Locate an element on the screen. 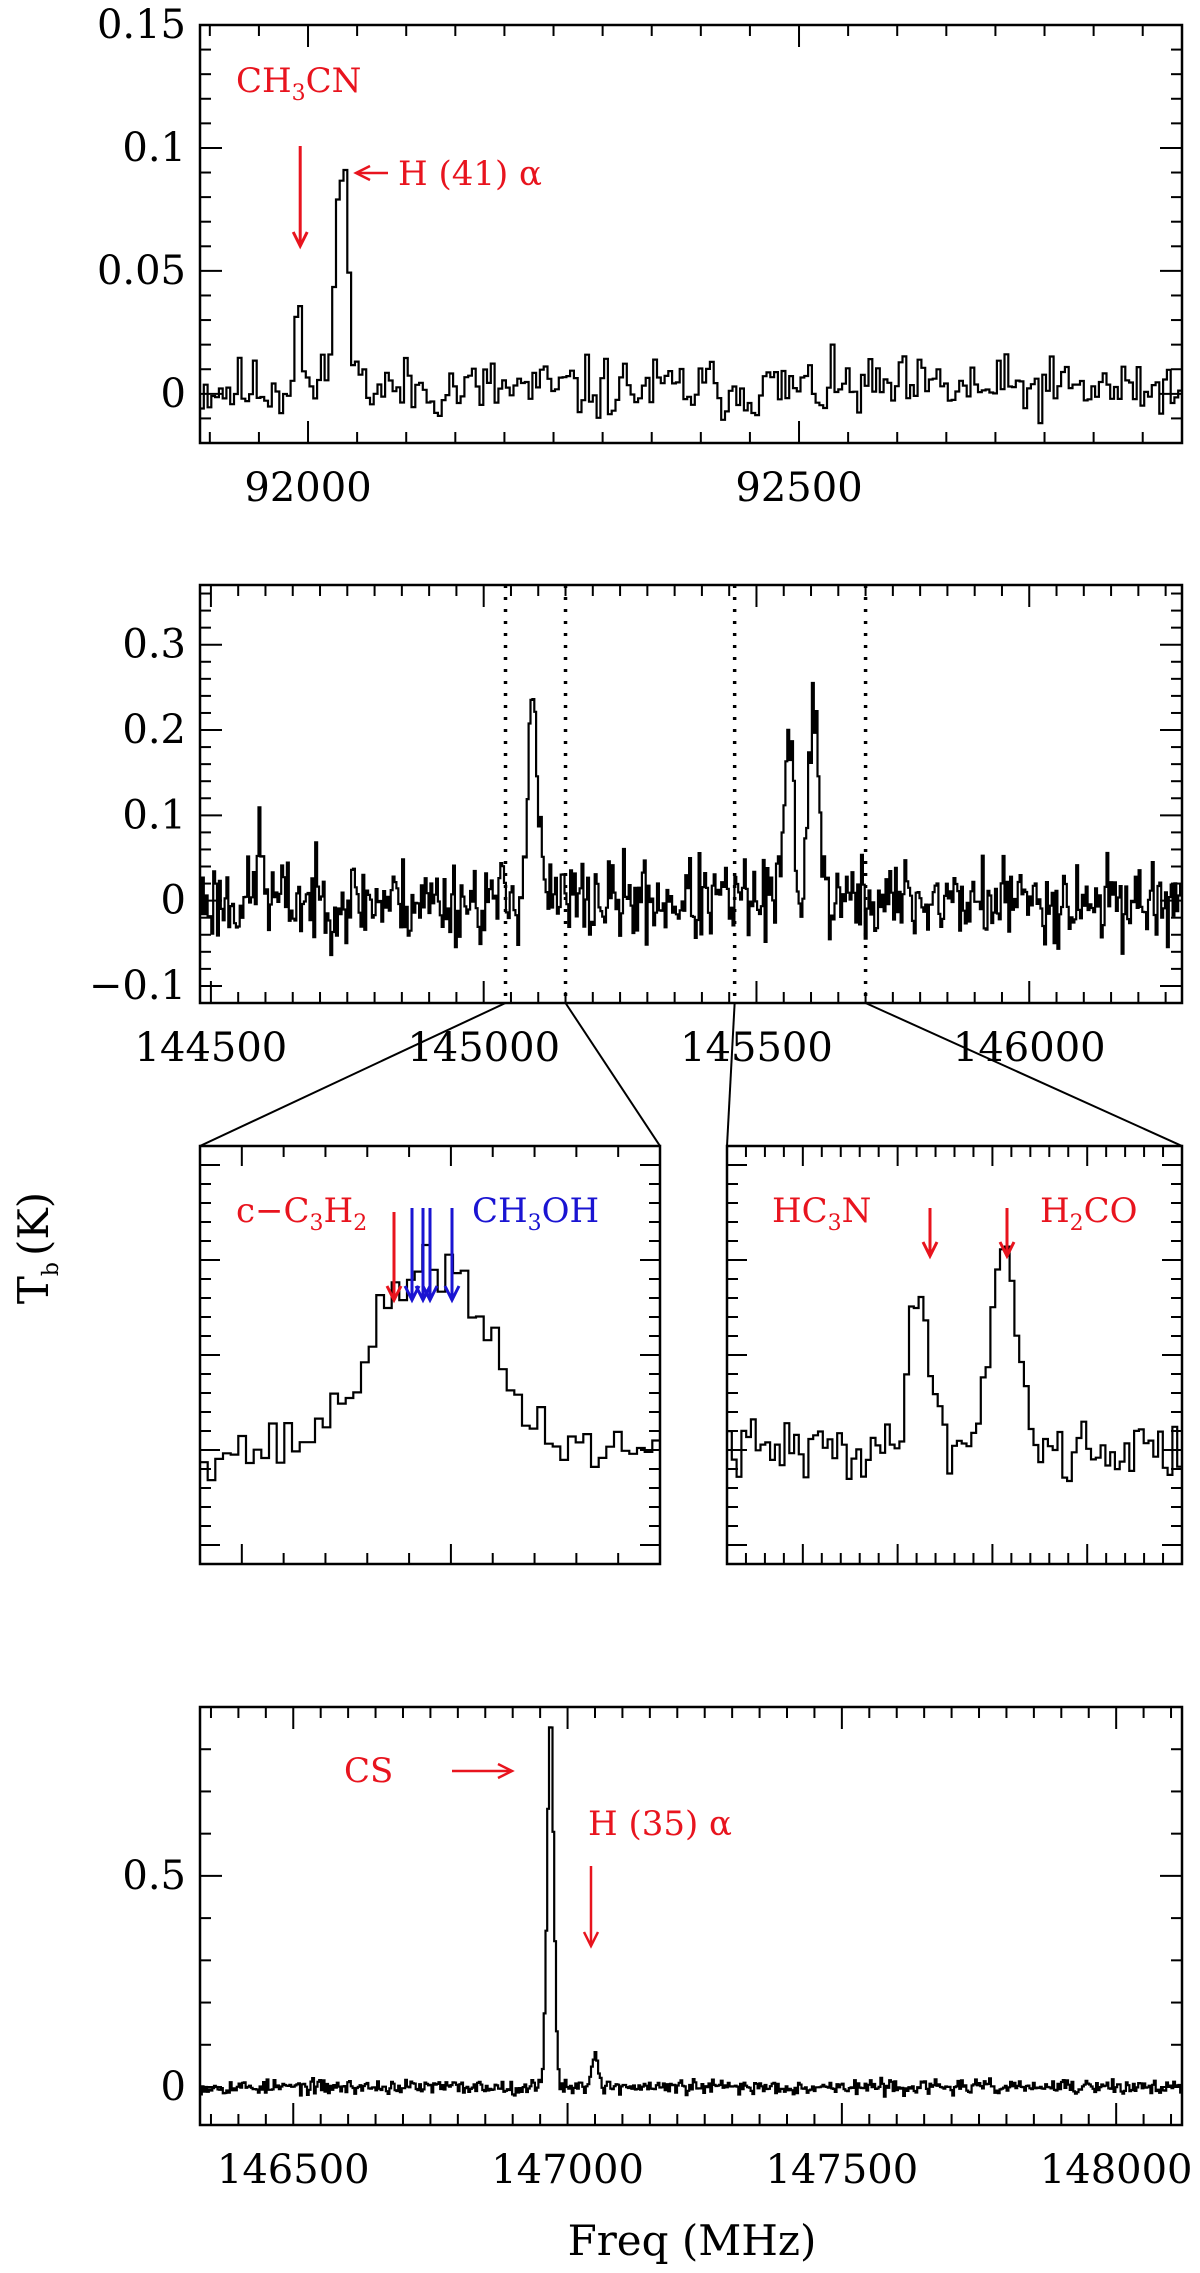 Image resolution: width=1200 pixels, height=2273 pixels. panel2-y-tick-label: 0.2 is located at coordinates (154, 730).